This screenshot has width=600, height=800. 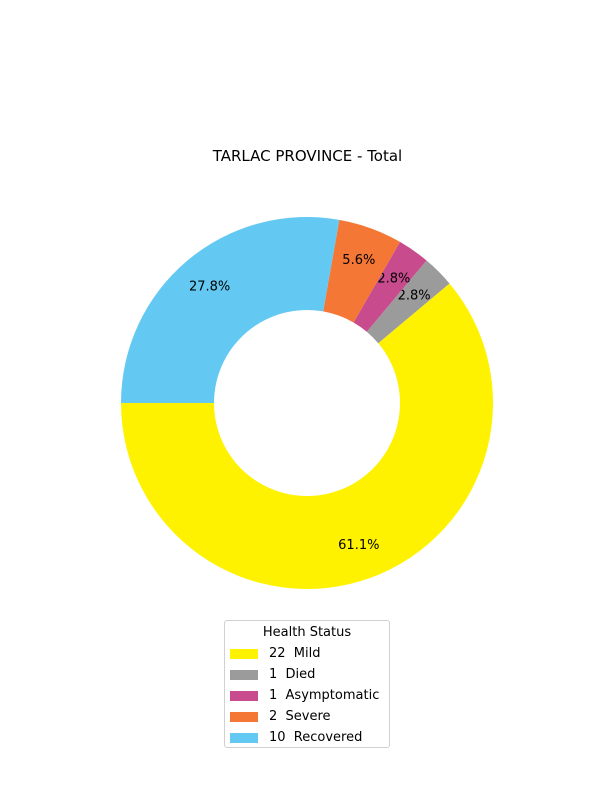 I want to click on legend-label: 22 Mild, so click(x=295, y=653).